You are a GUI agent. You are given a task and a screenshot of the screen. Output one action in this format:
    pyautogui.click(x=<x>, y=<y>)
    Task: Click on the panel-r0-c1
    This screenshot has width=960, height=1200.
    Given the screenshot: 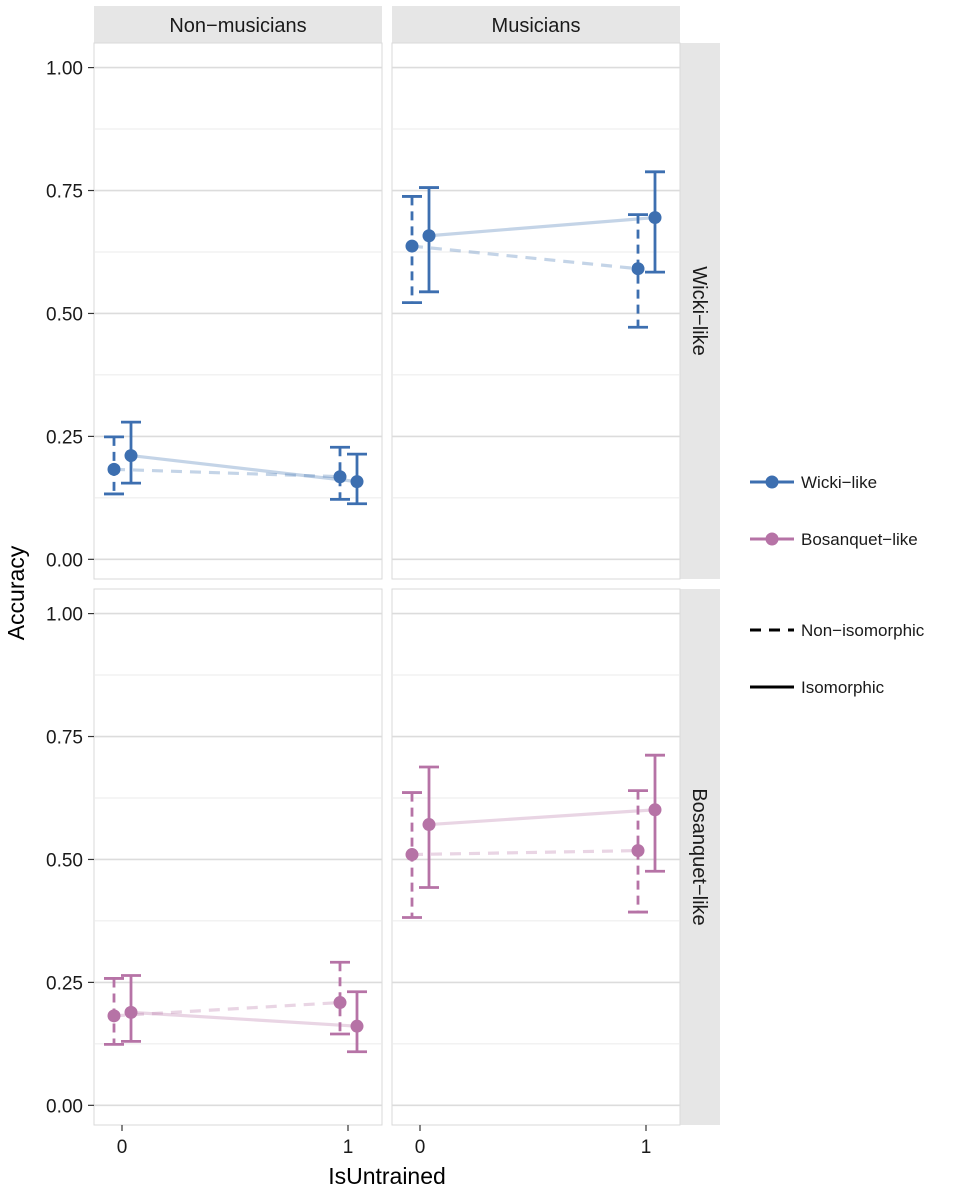 What is the action you would take?
    pyautogui.click(x=536, y=311)
    